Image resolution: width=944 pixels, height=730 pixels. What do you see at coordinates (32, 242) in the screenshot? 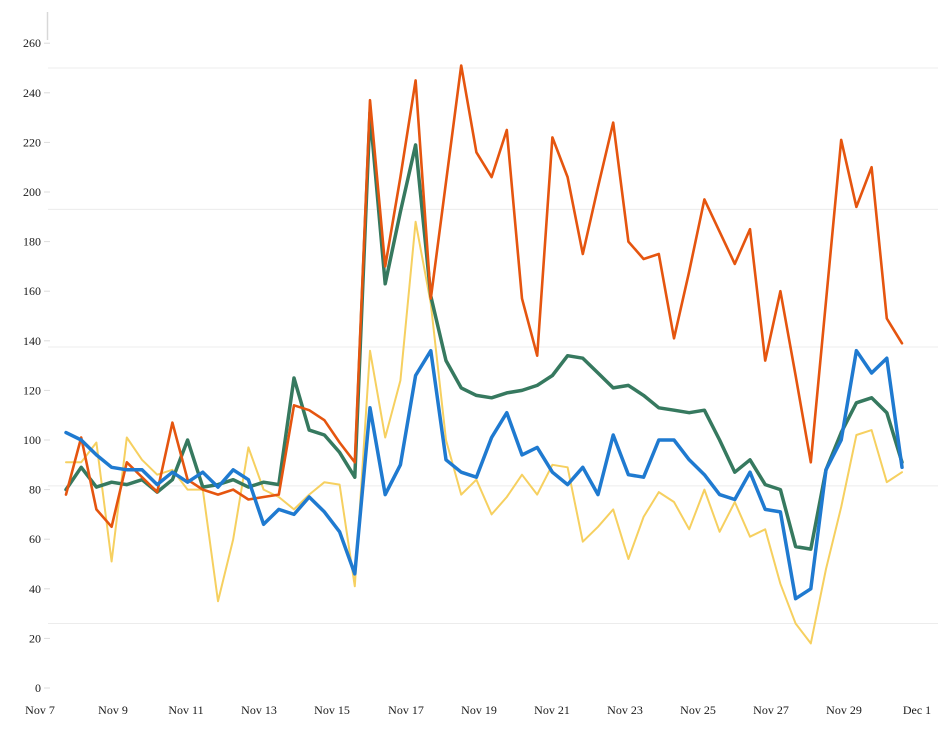
I see `y-tick-label: 180` at bounding box center [32, 242].